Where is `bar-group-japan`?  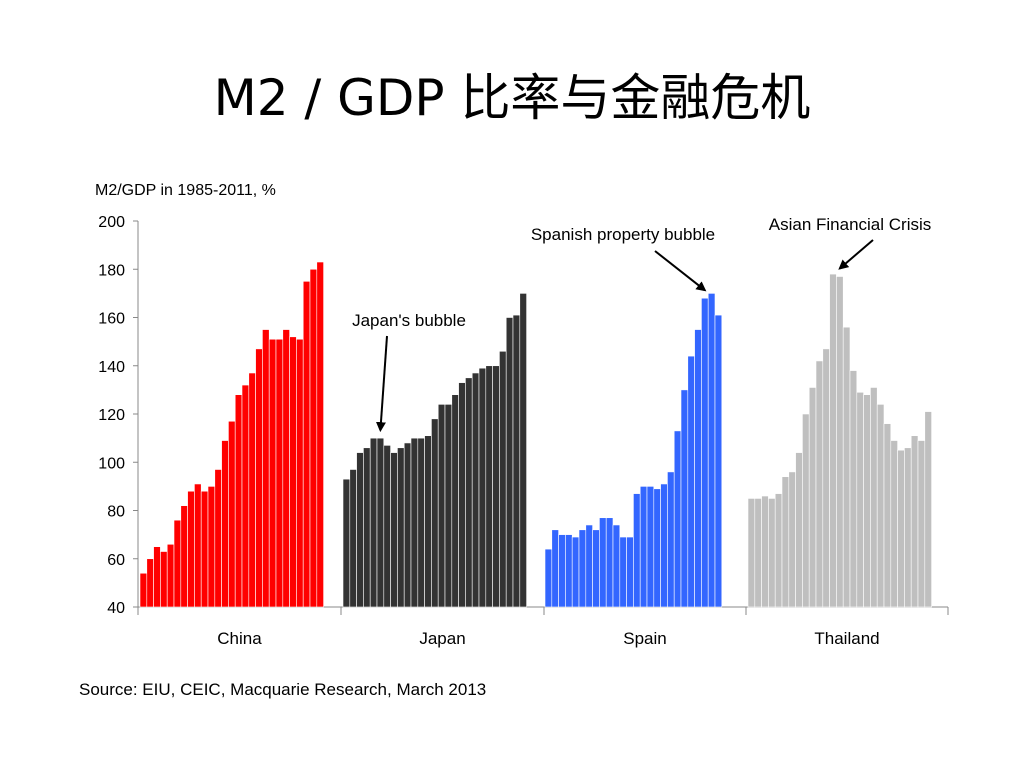 bar-group-japan is located at coordinates (434, 450).